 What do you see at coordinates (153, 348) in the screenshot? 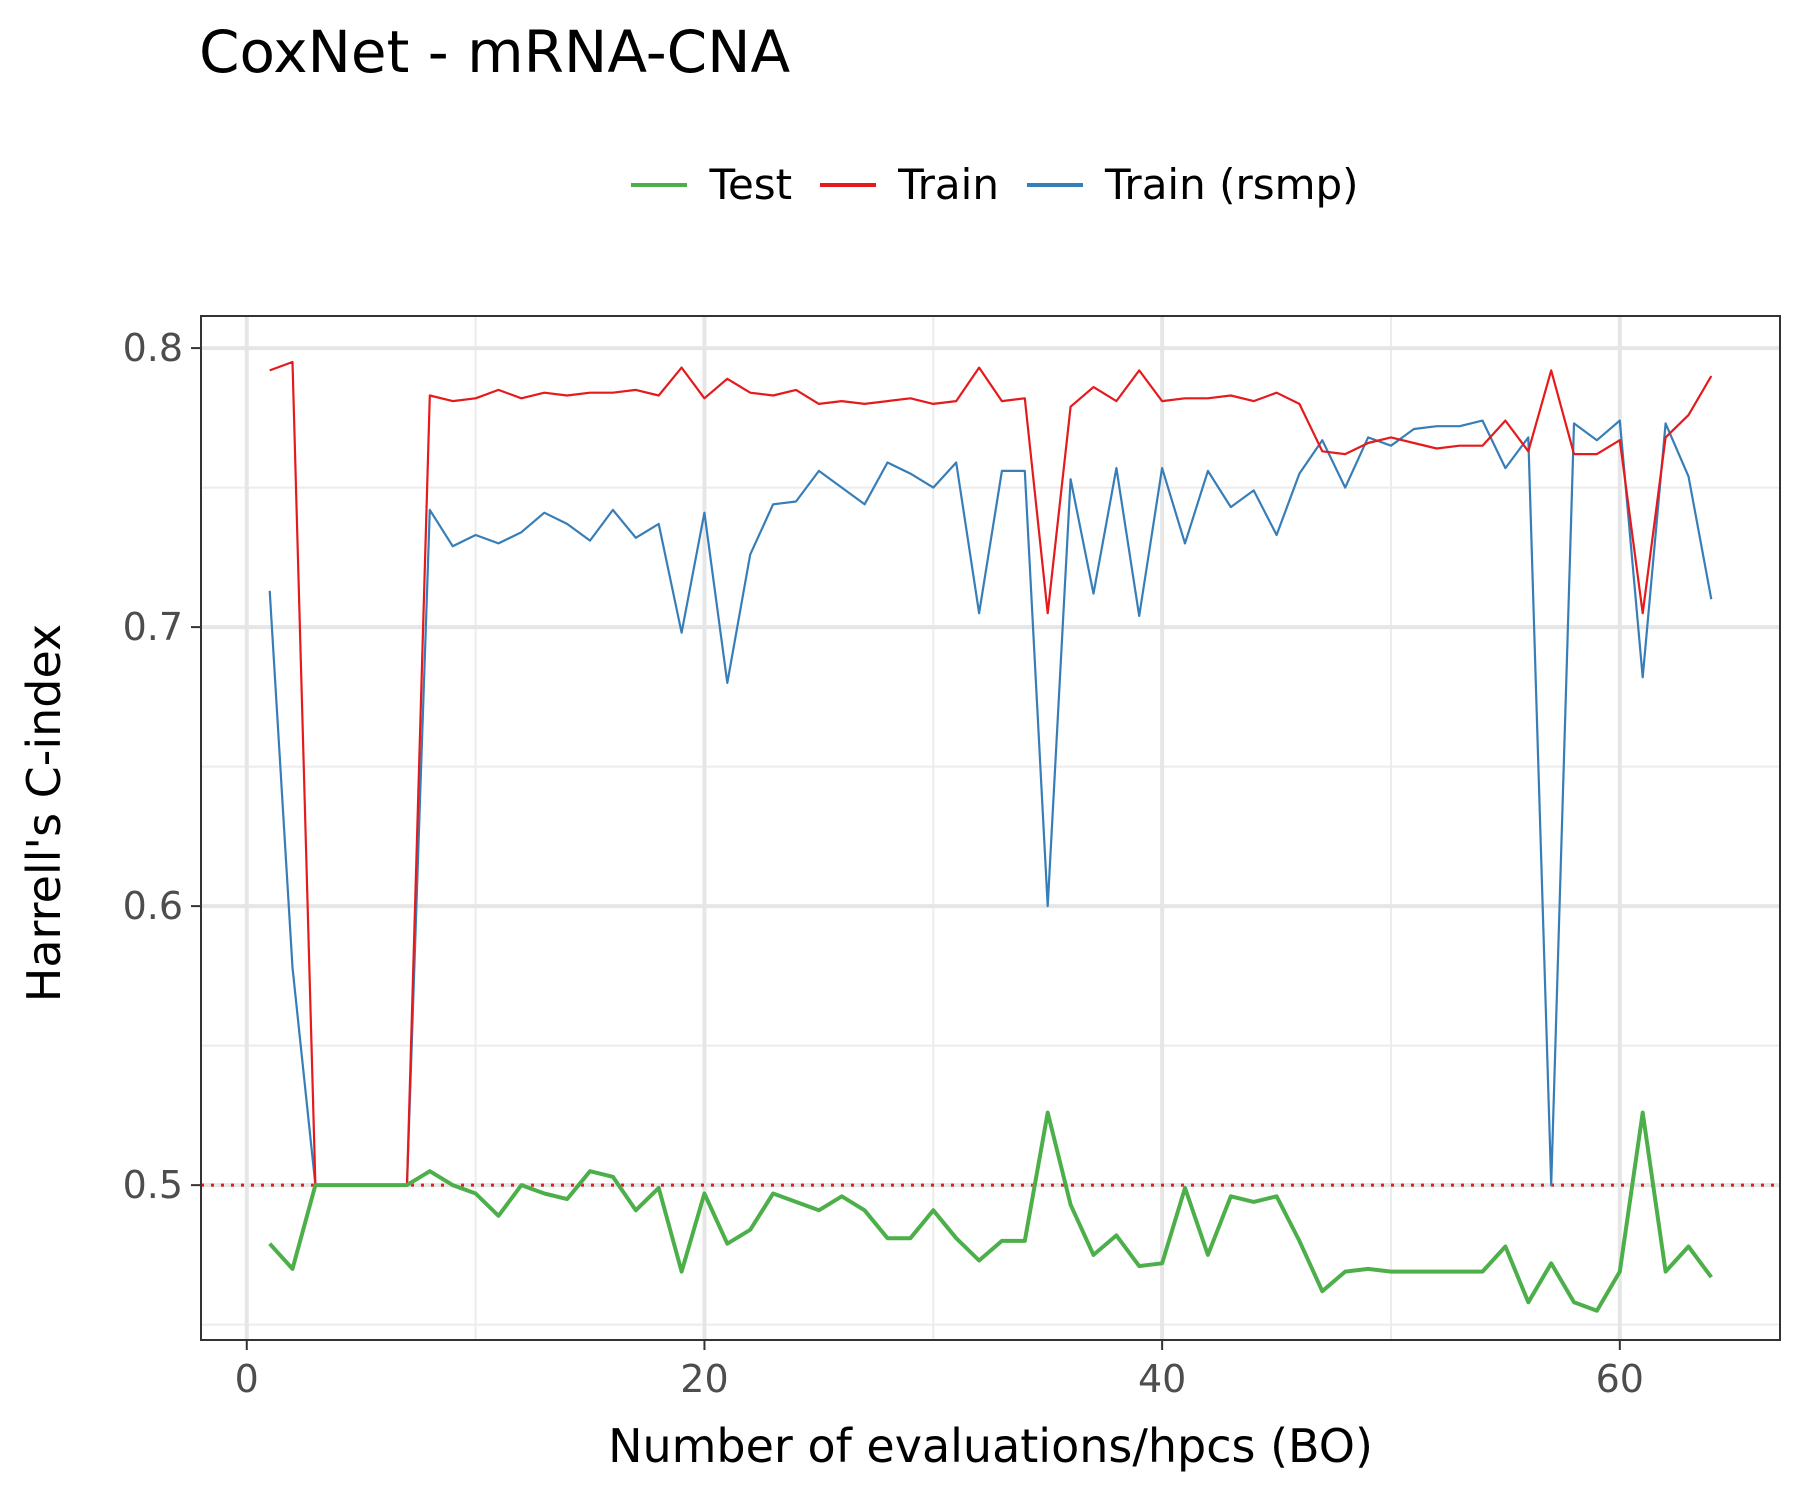
I see `y-tick-label: 0.8` at bounding box center [153, 348].